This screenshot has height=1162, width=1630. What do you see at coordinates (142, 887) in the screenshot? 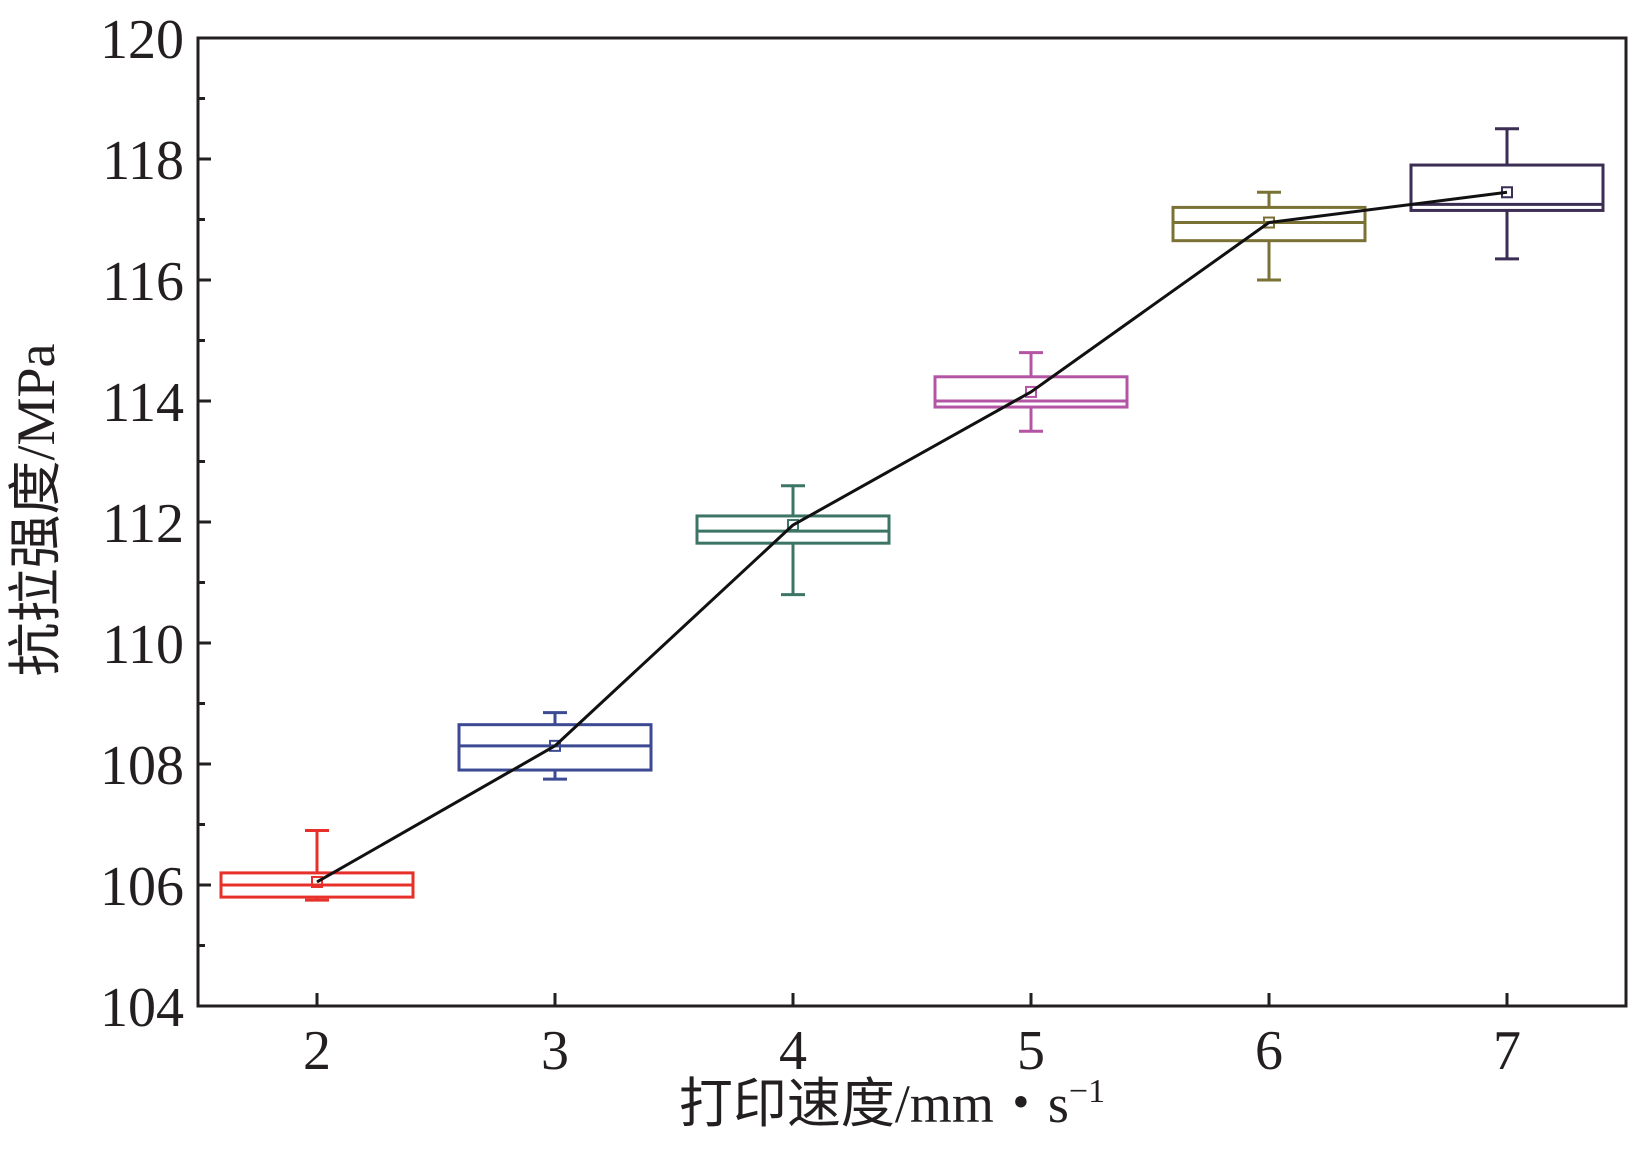
I see `y-tick-label: 106` at bounding box center [142, 887].